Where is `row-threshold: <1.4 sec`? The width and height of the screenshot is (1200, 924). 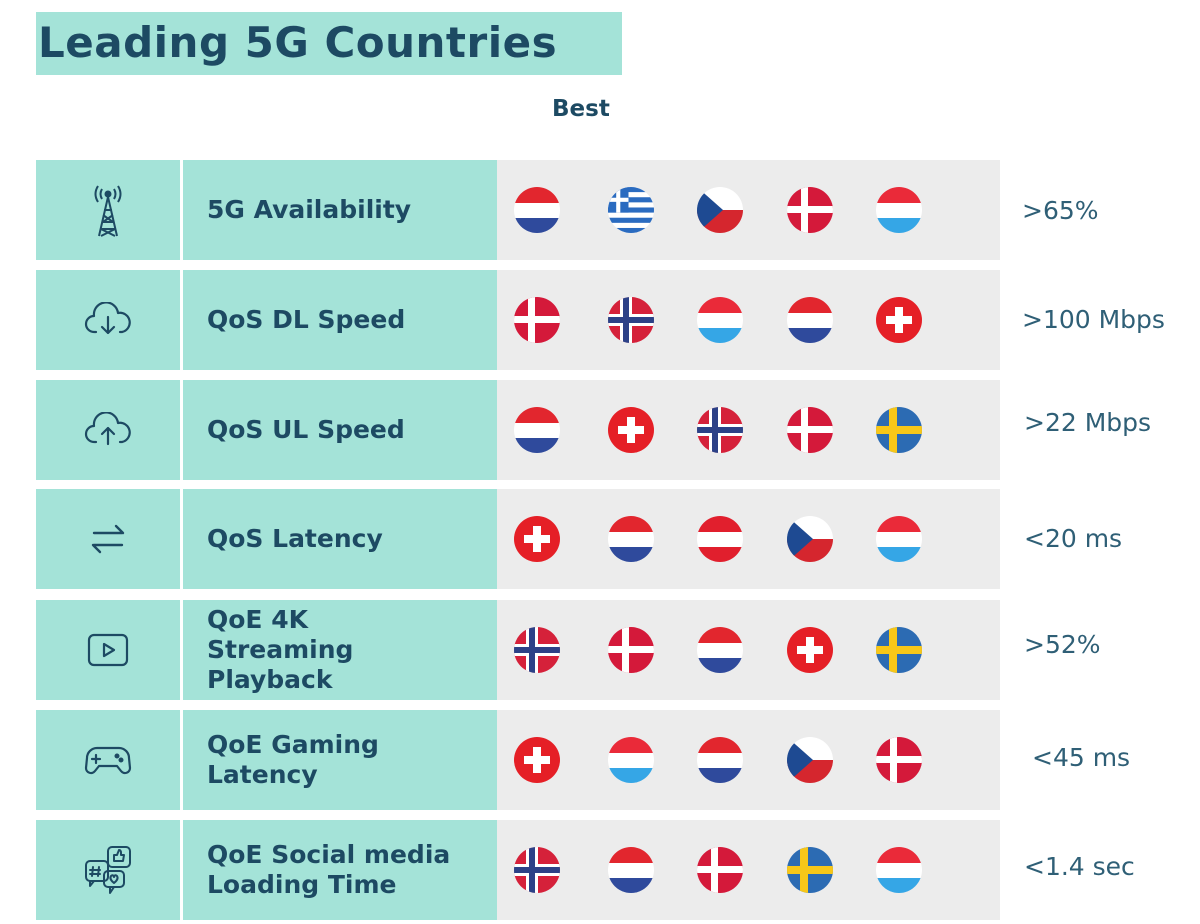
row-threshold: <1.4 sec is located at coordinates (1079, 866).